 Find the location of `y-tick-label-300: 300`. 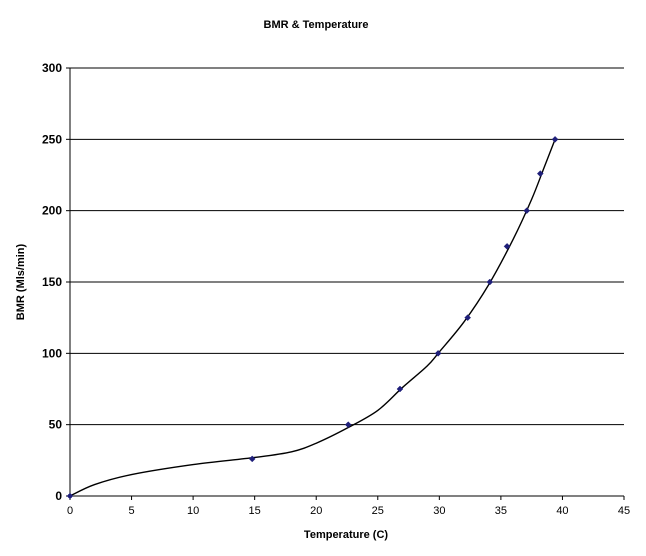

y-tick-label-300: 300 is located at coordinates (52, 68).